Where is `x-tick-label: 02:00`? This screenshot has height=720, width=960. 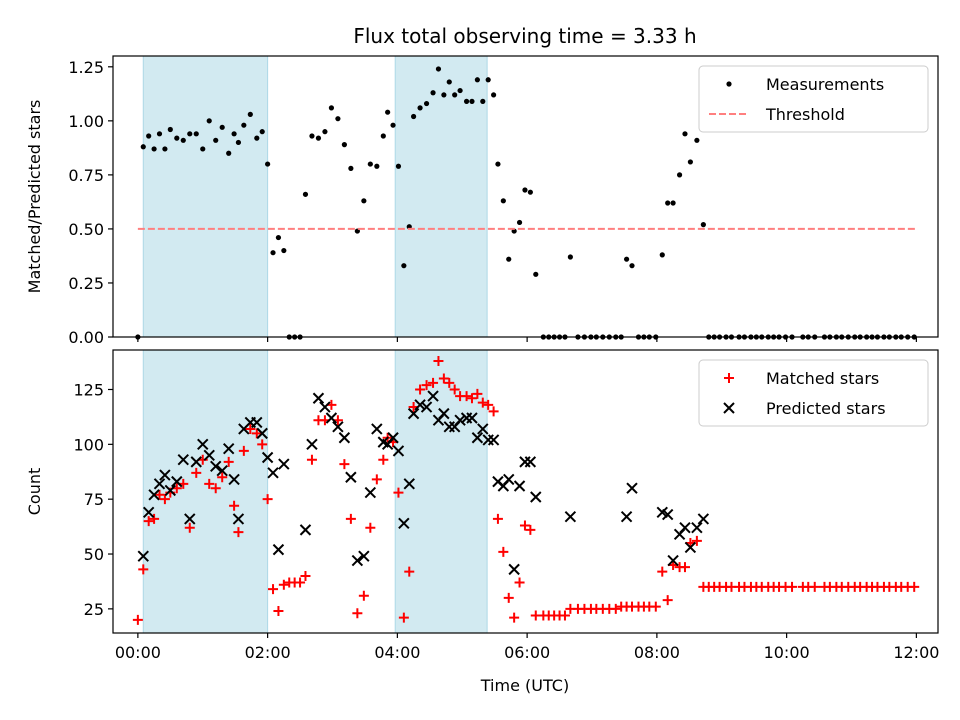 x-tick-label: 02:00 is located at coordinates (268, 652).